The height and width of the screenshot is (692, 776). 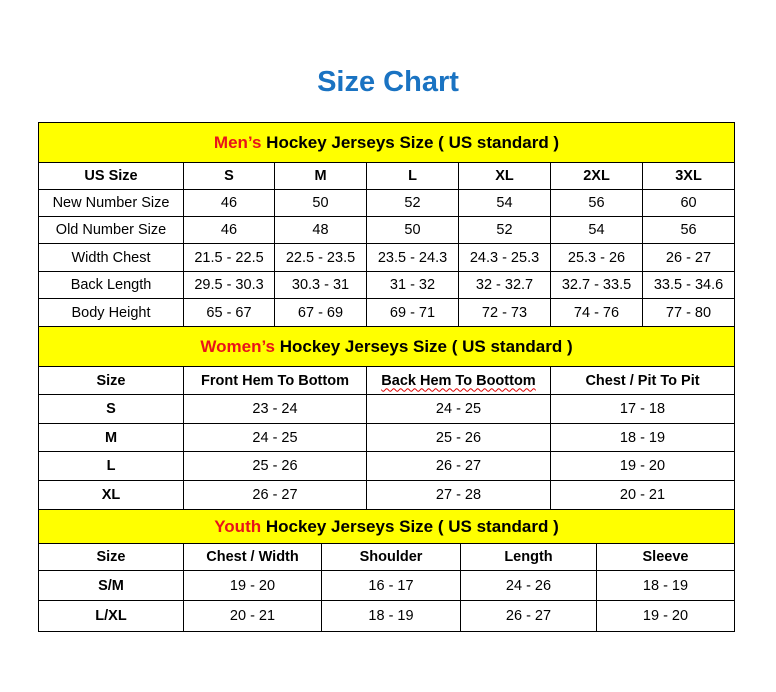 I want to click on row-label: L/XL, so click(x=111, y=616).